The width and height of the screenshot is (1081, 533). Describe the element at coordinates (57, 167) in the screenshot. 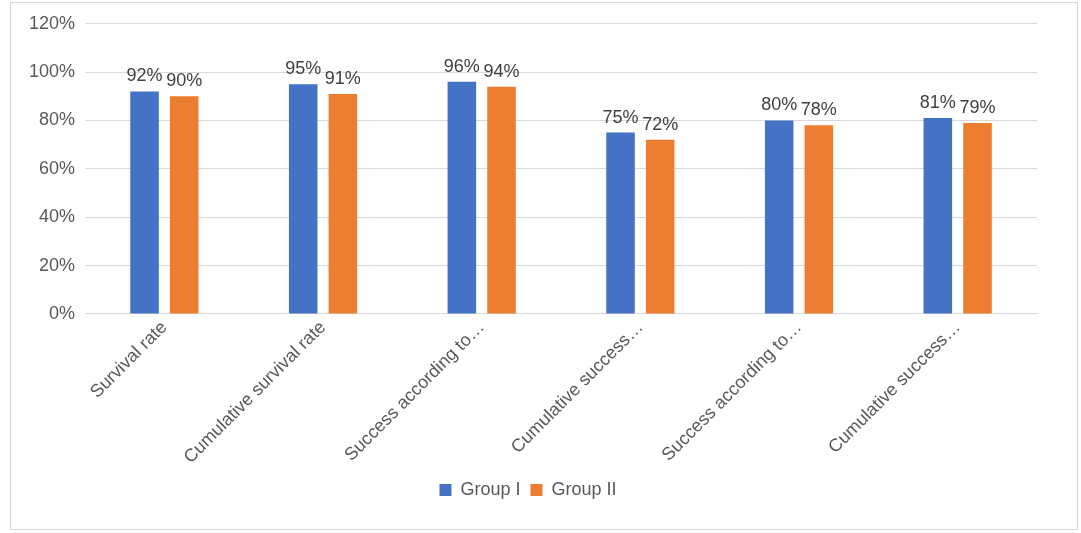

I see `y-tick-label: 60%` at that location.